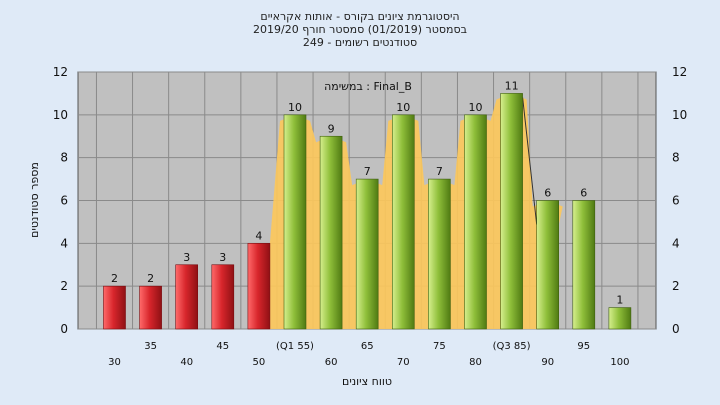  I want to click on x-tick-label: (Q1 55), so click(295, 346).